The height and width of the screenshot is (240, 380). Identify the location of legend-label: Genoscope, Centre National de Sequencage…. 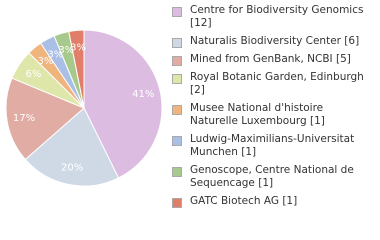
(272, 176).